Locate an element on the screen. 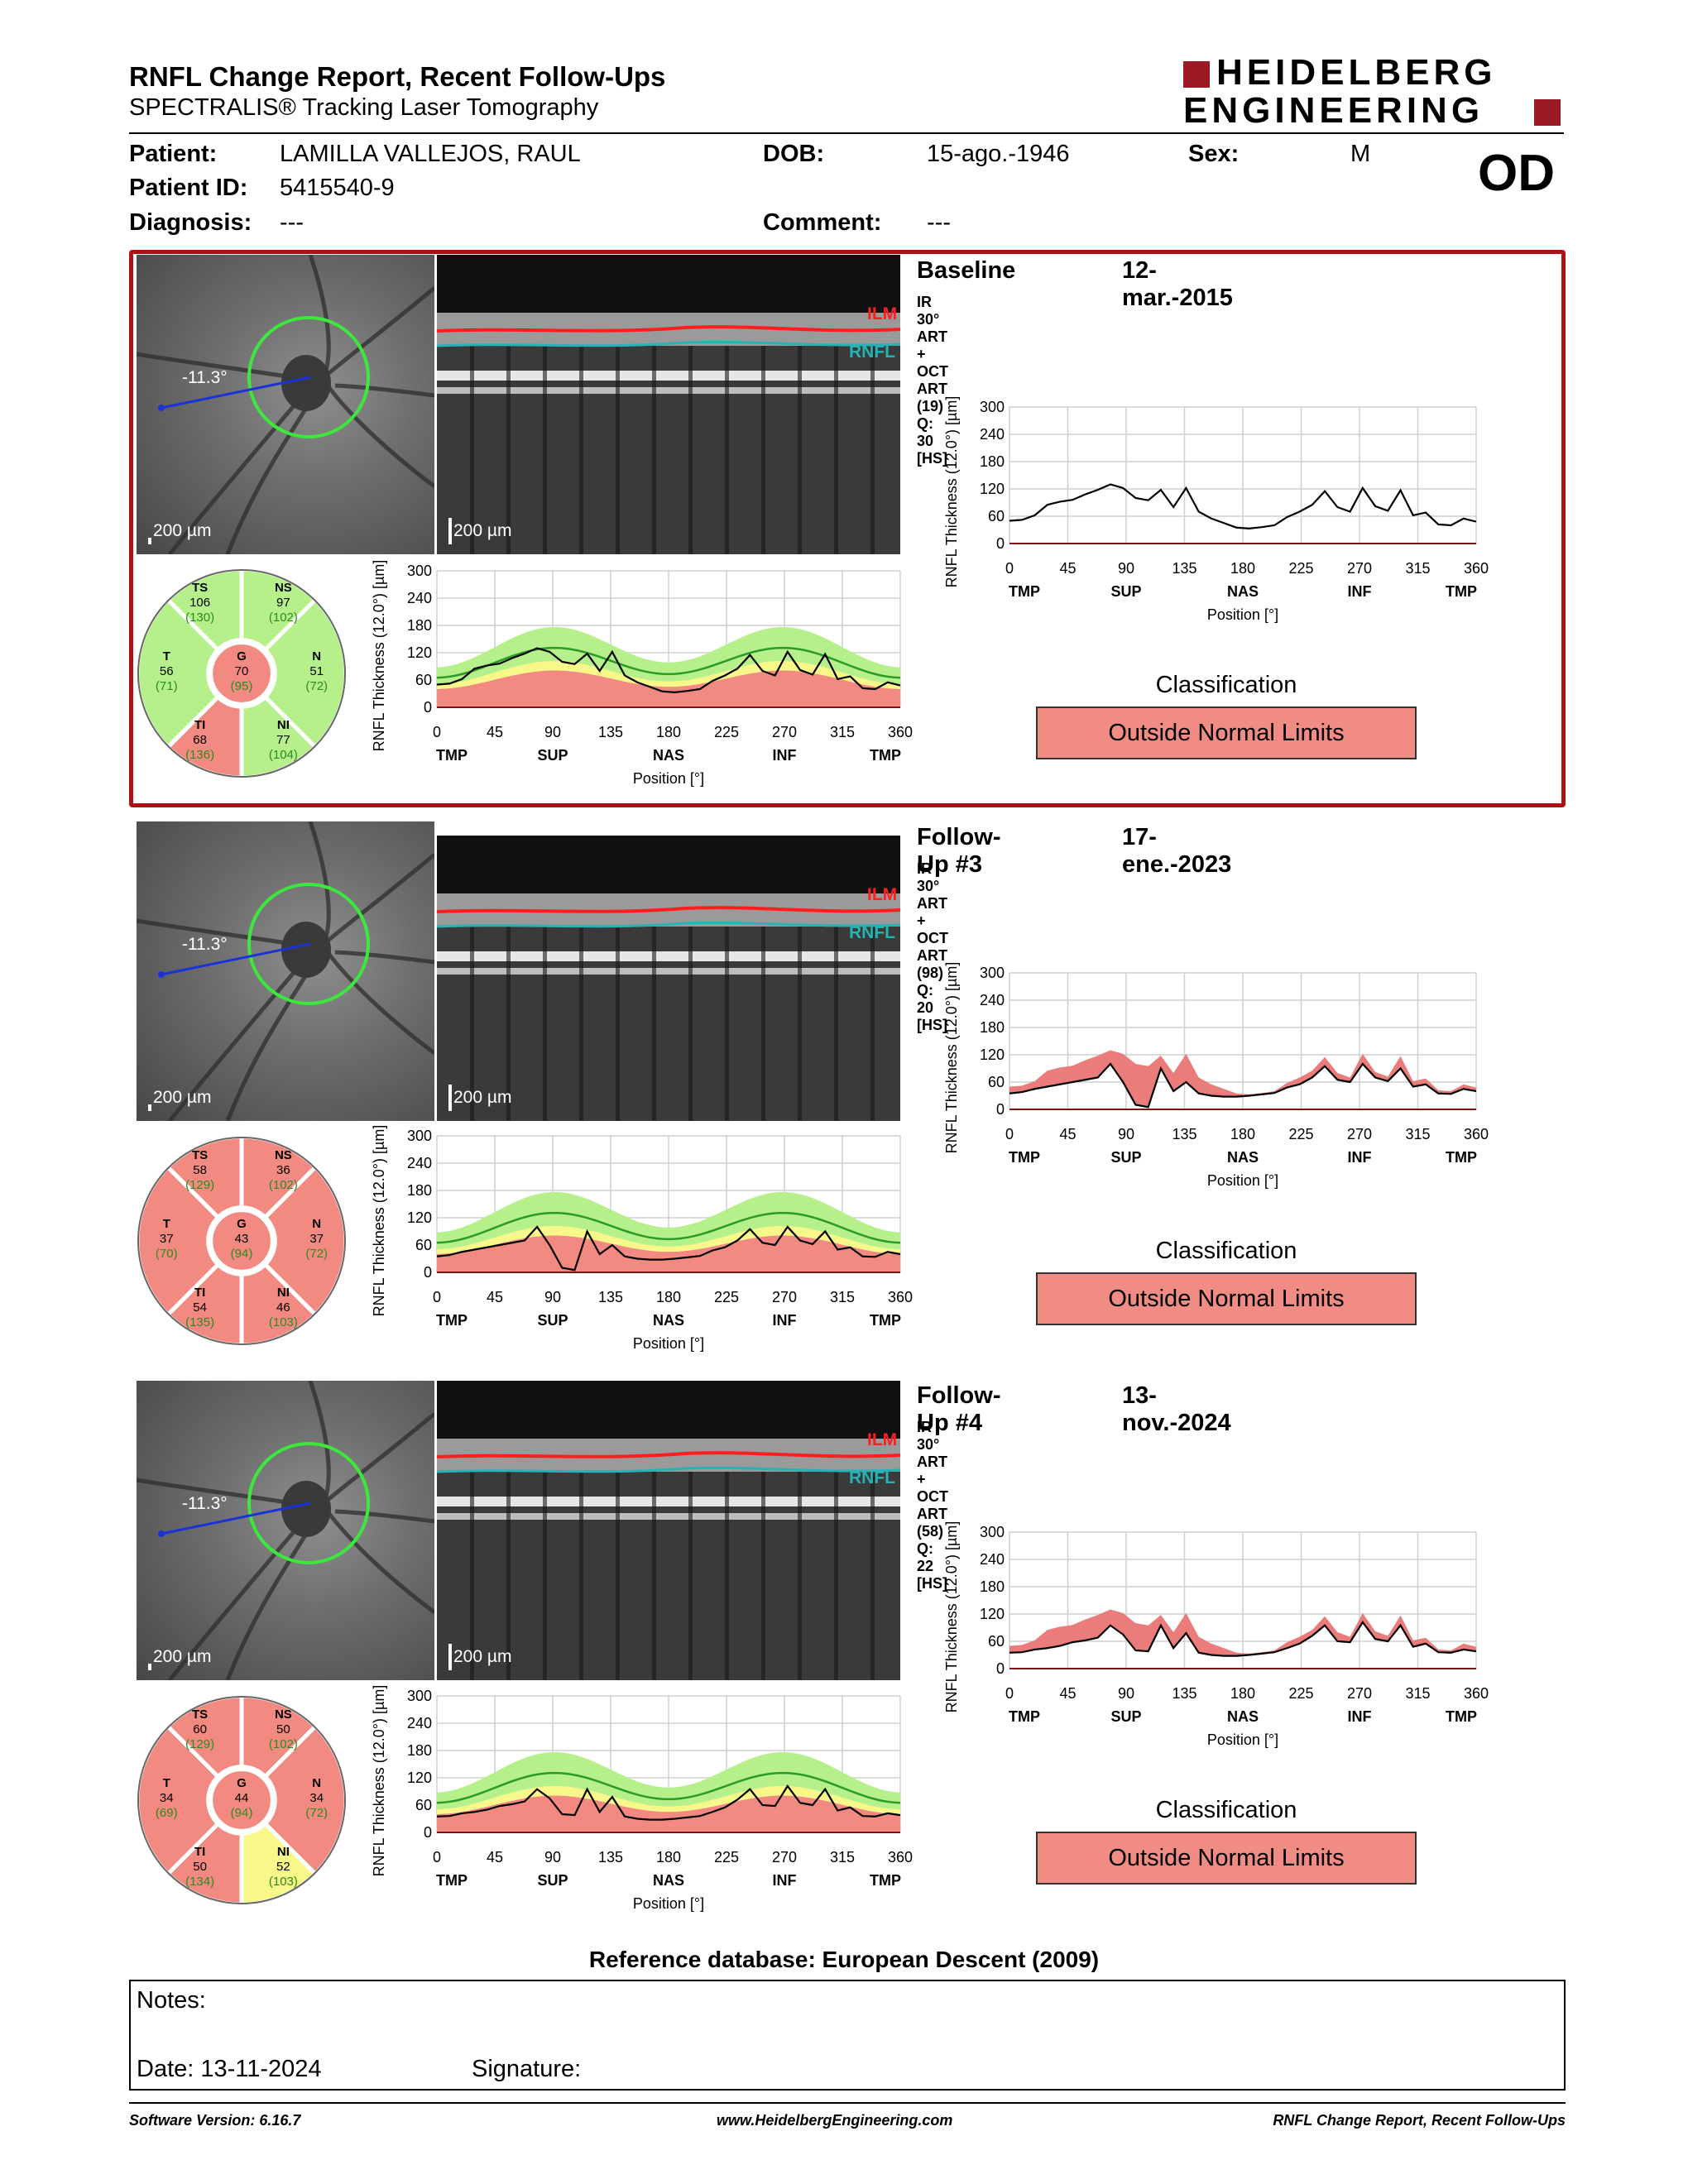 This screenshot has width=1688, height=2184. patient-id: 5415540-9 is located at coordinates (337, 188).